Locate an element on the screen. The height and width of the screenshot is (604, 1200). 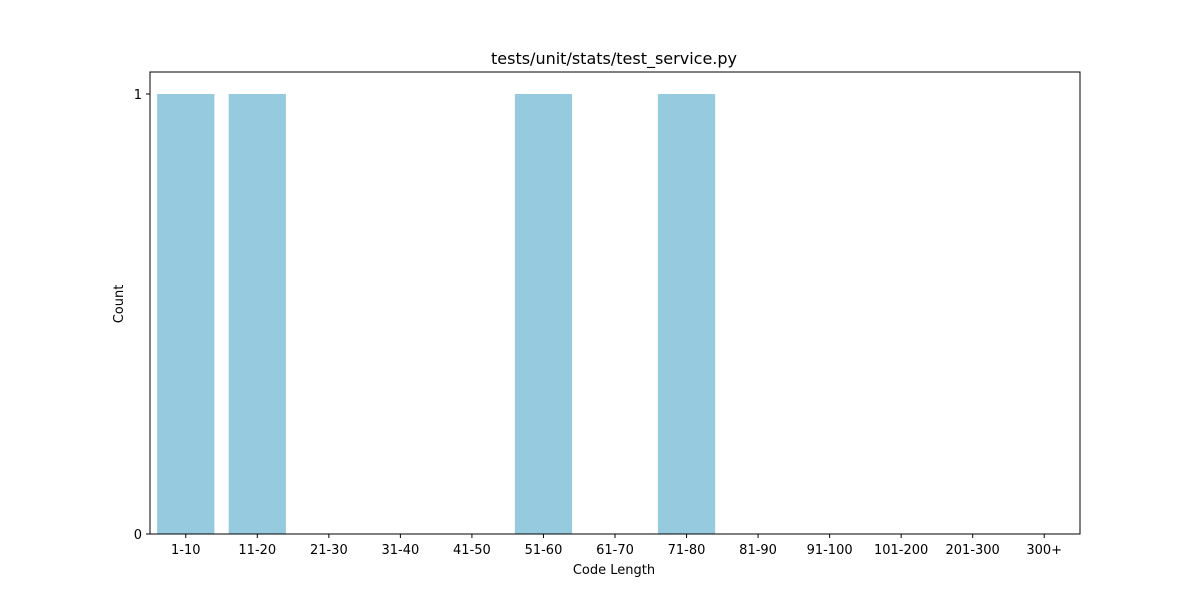
x-tick-label: 201-300 is located at coordinates (973, 550).